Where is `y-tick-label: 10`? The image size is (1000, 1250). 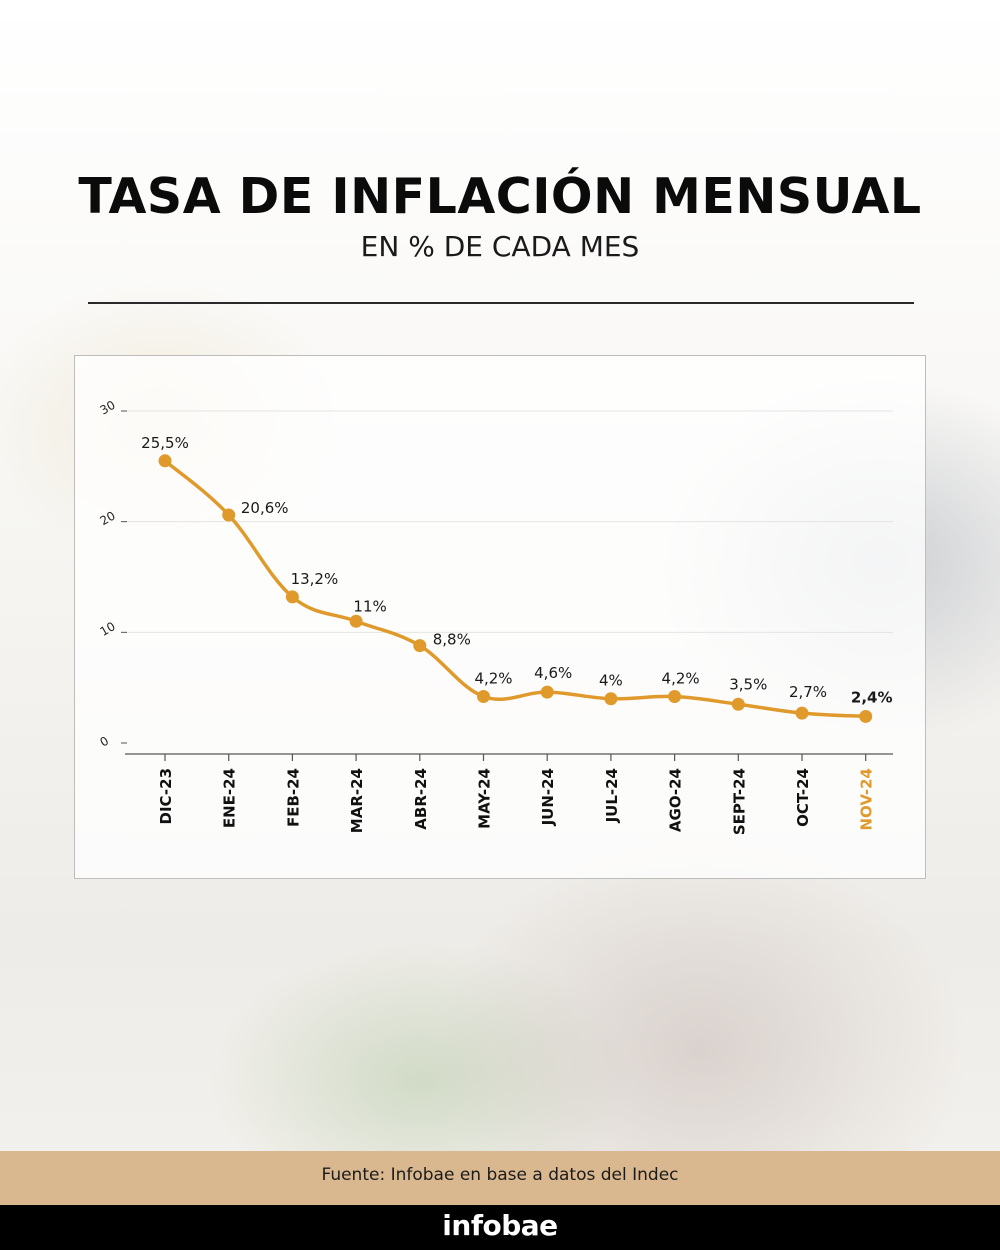
y-tick-label: 10 is located at coordinates (108, 629).